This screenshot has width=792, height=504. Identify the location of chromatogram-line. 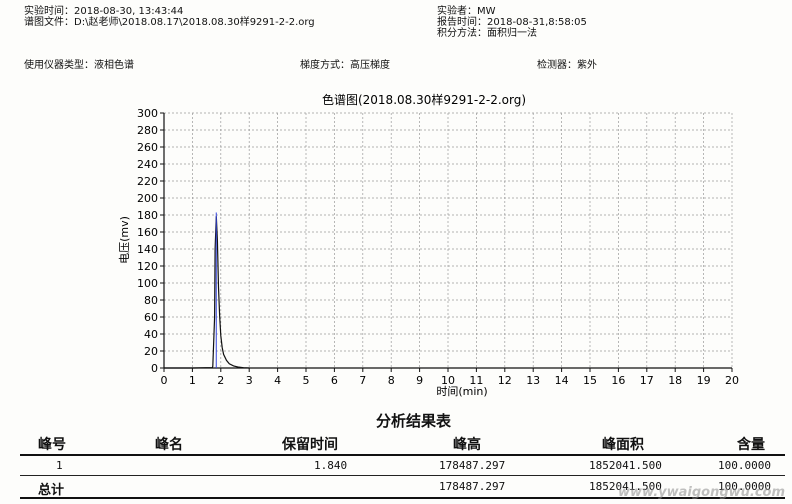
(207, 292).